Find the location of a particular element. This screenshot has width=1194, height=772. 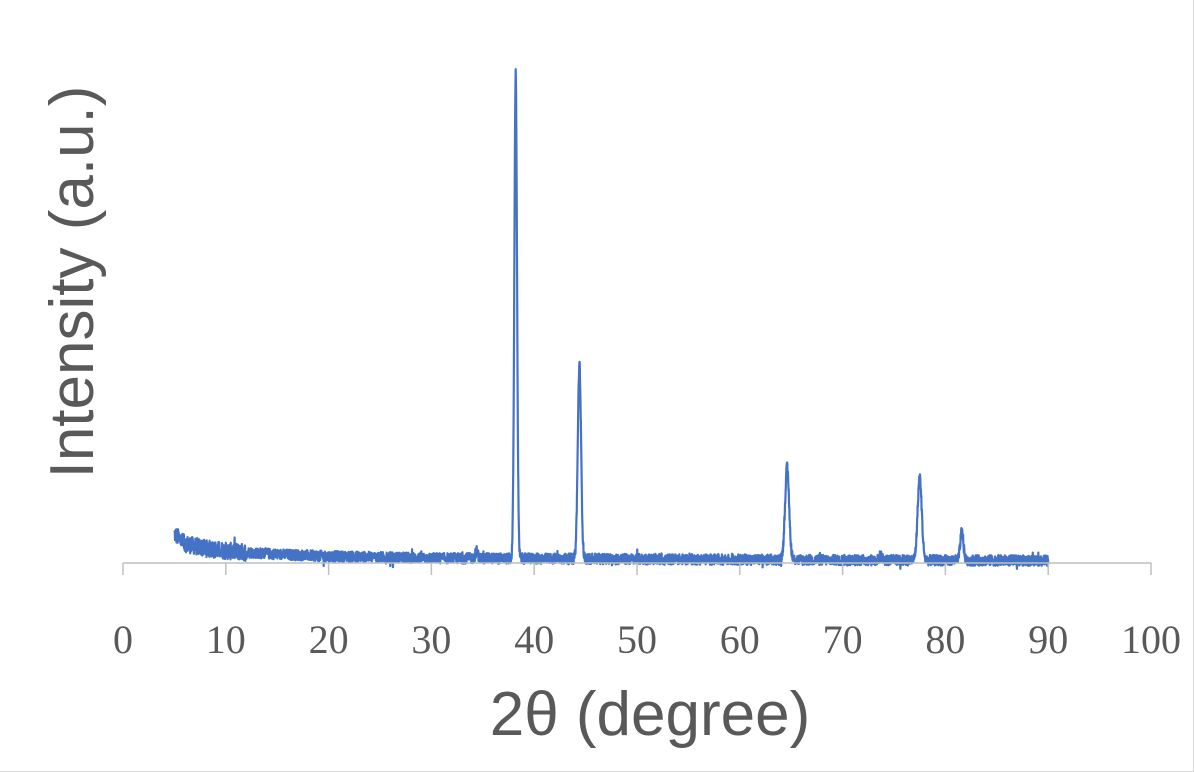

x-tick-label-30: 30 is located at coordinates (431, 639).